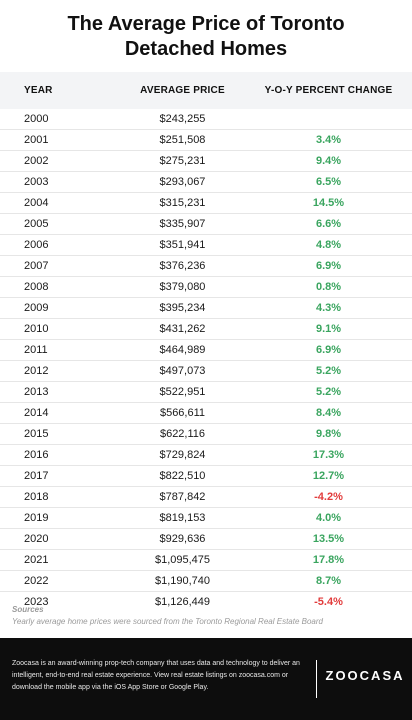 Image resolution: width=412 pixels, height=720 pixels. I want to click on year-cell: 2015, so click(60, 434).